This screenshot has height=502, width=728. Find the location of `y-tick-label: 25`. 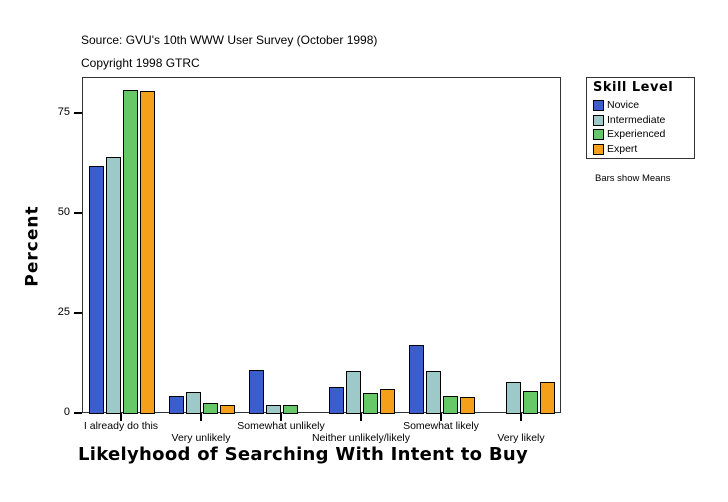

y-tick-label: 25 is located at coordinates (63, 312).